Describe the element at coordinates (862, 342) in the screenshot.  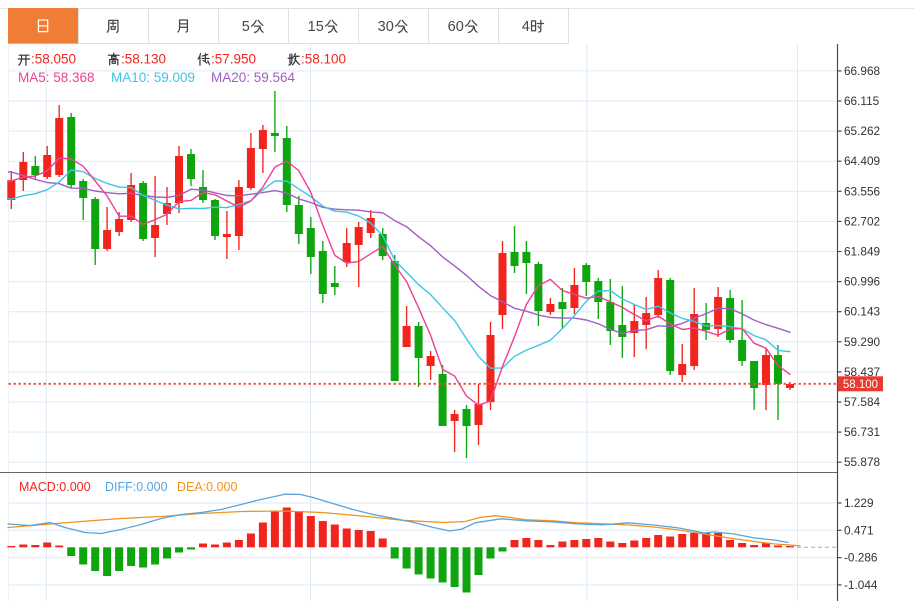
I see `svg-text: 59.290` at that location.